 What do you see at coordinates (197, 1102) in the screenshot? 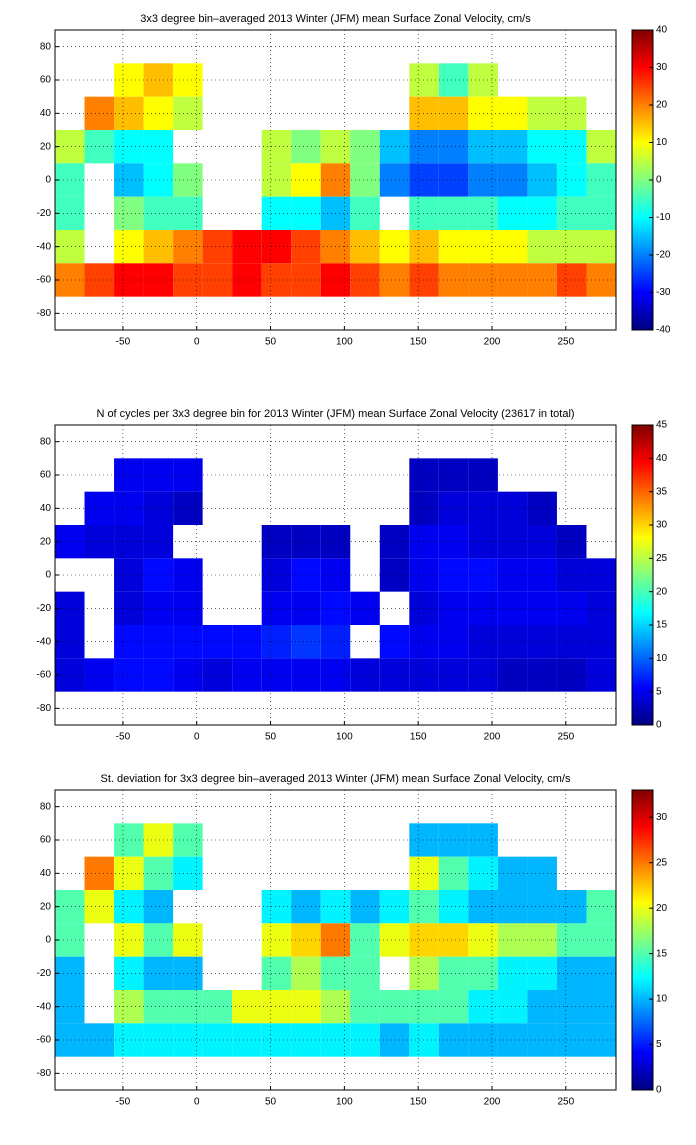
I see `x-tick-label: 0` at bounding box center [197, 1102].